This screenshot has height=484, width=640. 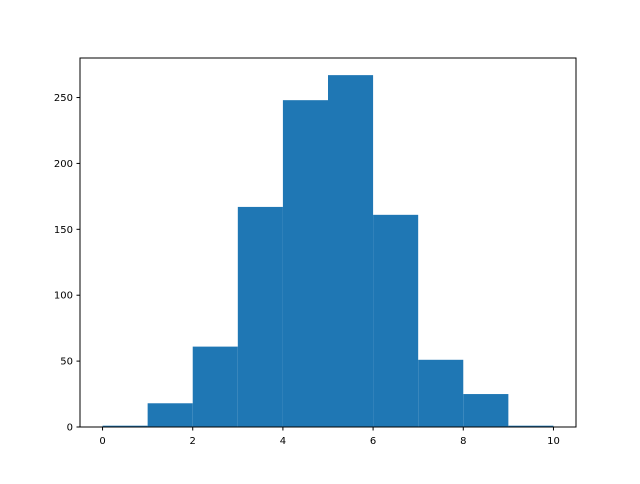 I want to click on y-axis: 0 50 100 150 200 250, so click(x=67, y=263).